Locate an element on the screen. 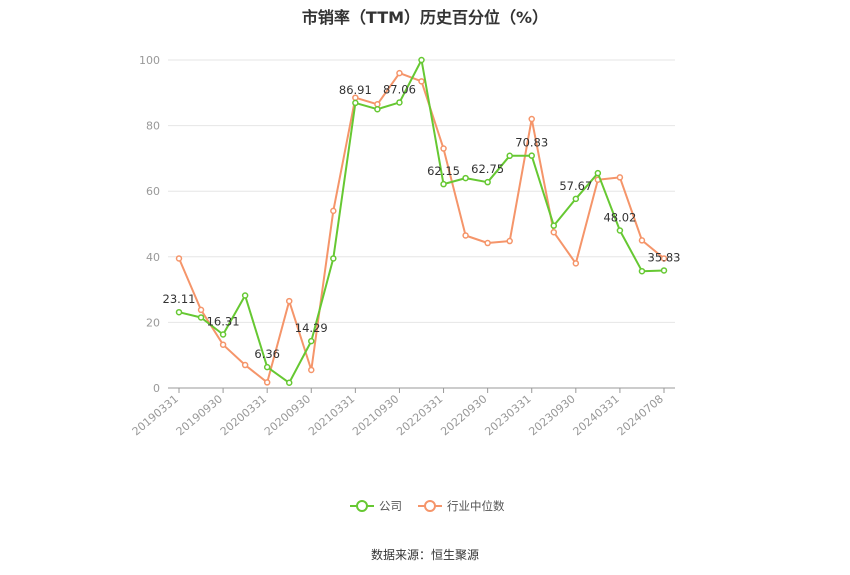  y-tick-label: 60 is located at coordinates (153, 191).